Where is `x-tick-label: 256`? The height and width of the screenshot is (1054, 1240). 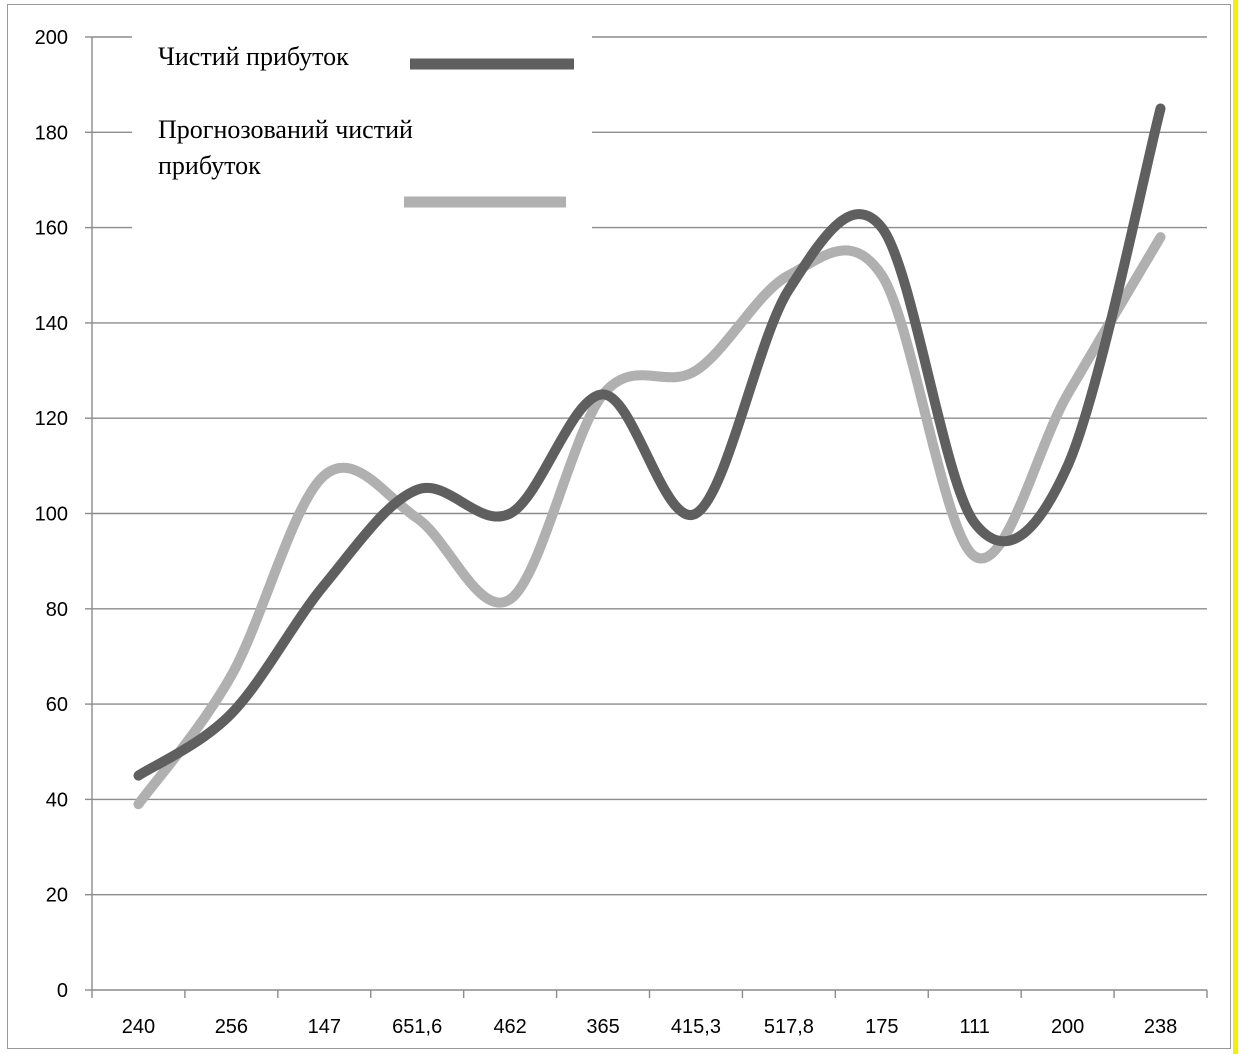
x-tick-label: 256 is located at coordinates (231, 1027).